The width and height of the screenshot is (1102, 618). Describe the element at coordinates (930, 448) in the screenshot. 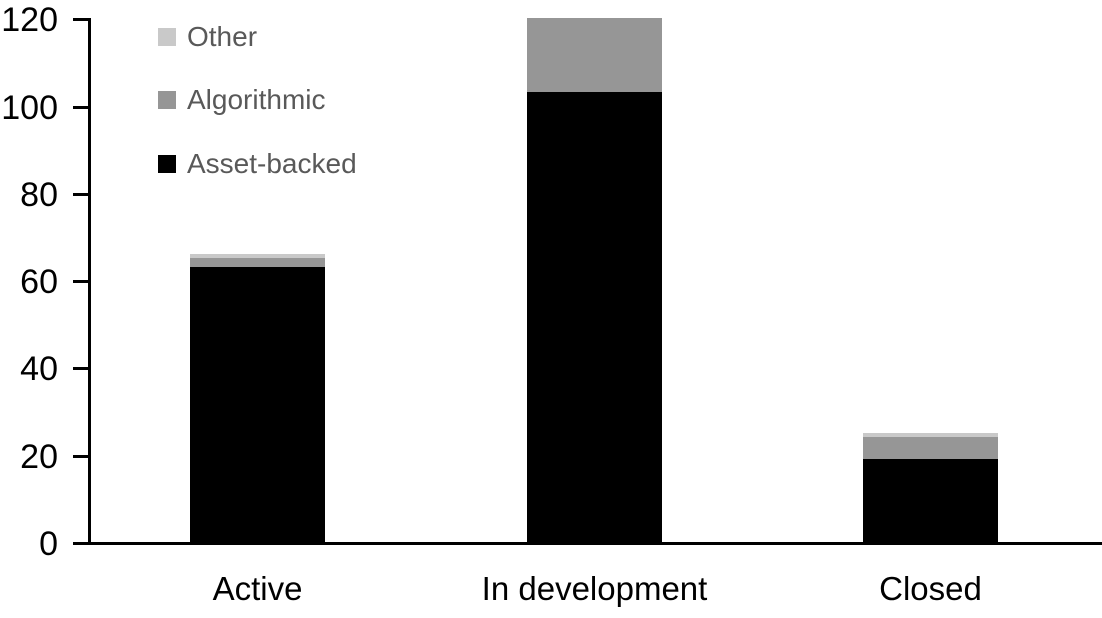

I see `bar-segment-algorithmic-closed` at that location.